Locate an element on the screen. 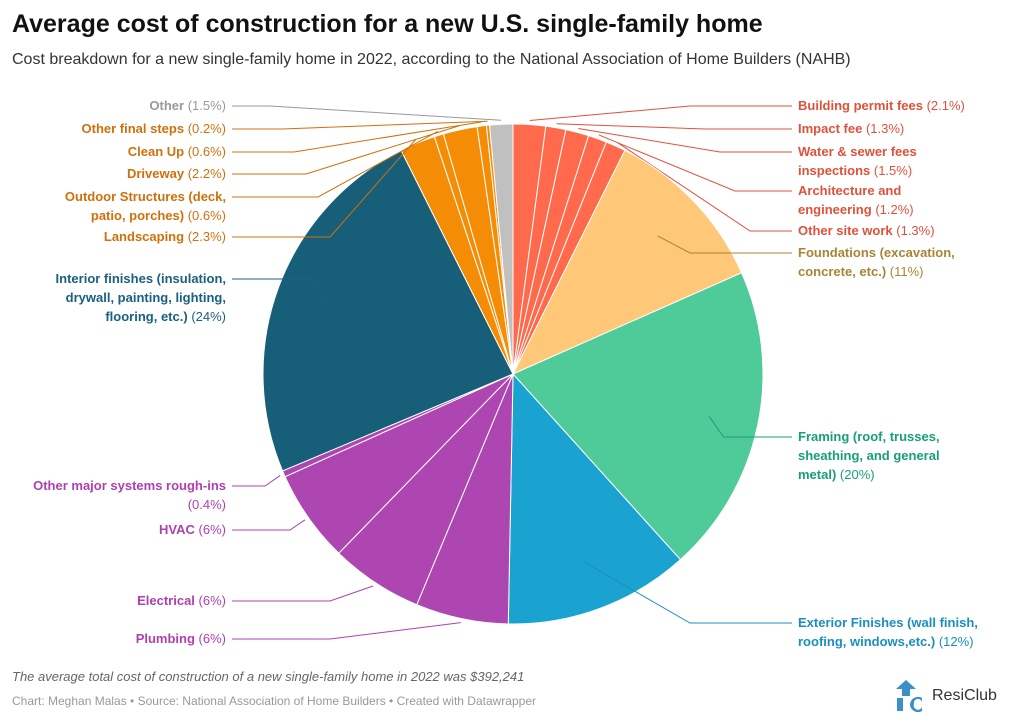 The height and width of the screenshot is (722, 1024). slice-label-2: Water & sewer fees inspections (1.5%) is located at coordinates (885, 161).